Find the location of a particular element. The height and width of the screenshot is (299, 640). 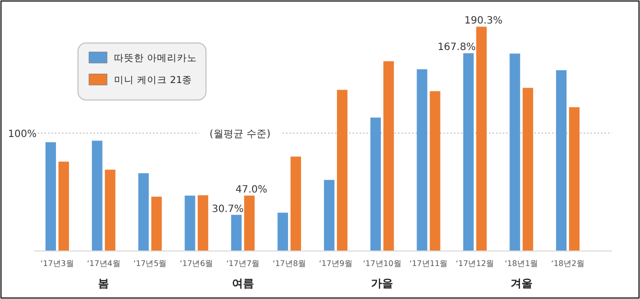

ref-line-label: 100% is located at coordinates (22, 134).